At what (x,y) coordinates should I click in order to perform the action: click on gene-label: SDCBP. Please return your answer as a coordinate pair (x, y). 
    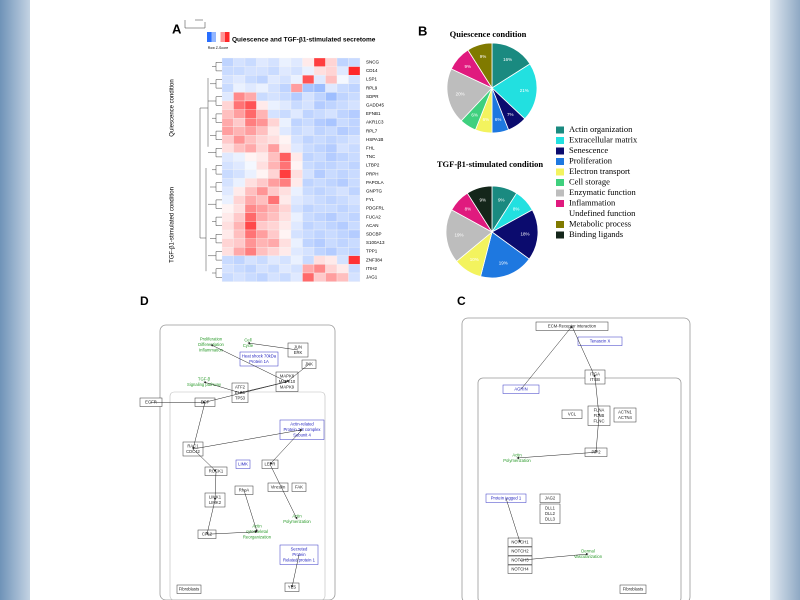
    Looking at the image, I should click on (374, 233).